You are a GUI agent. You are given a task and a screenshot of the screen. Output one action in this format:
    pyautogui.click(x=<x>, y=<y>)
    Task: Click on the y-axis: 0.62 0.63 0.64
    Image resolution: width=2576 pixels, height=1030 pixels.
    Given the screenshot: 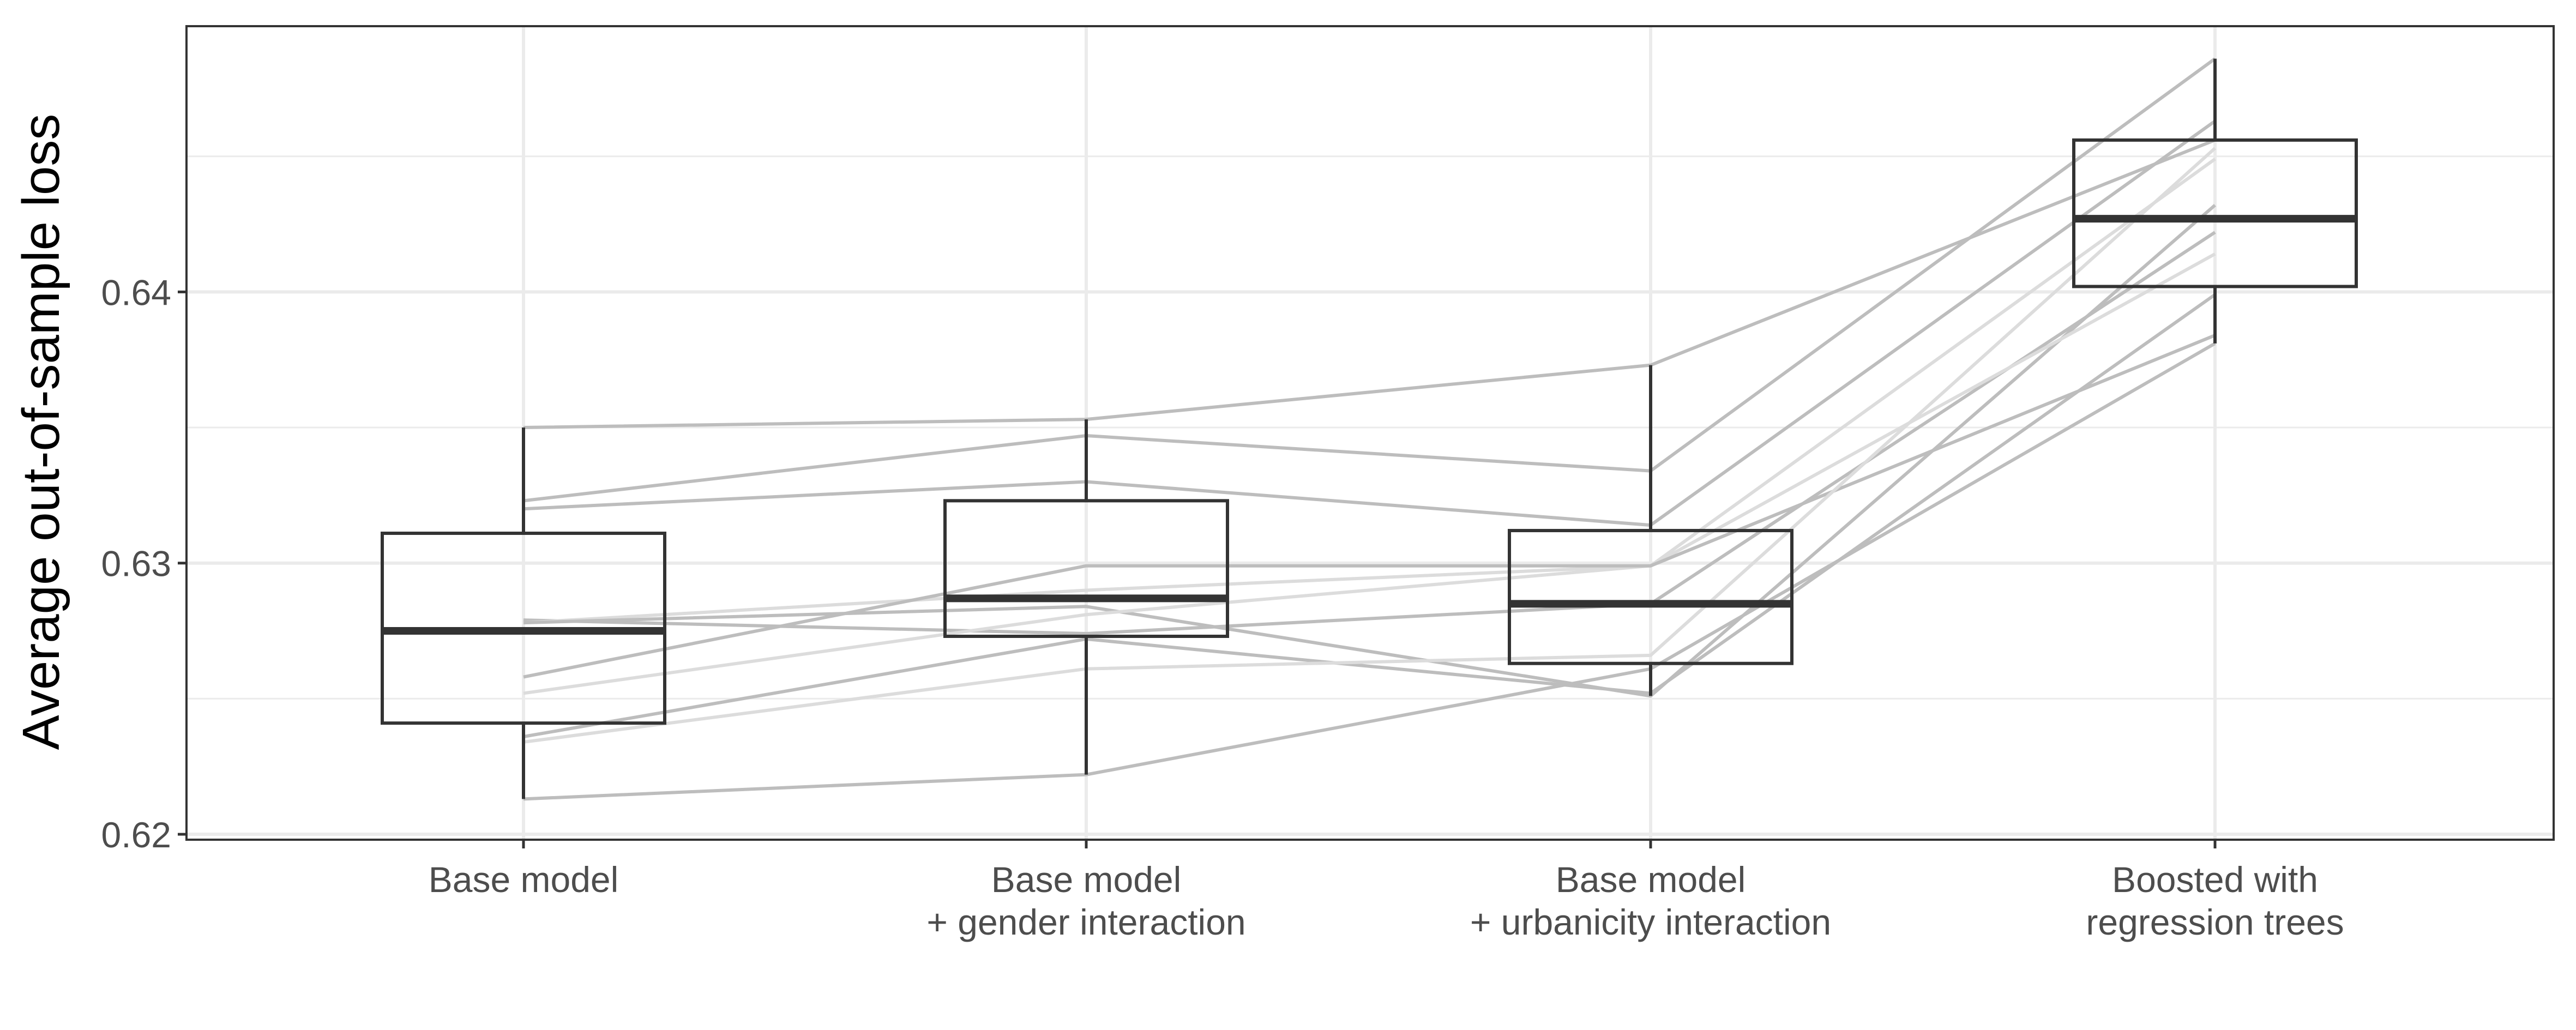 What is the action you would take?
    pyautogui.click(x=143, y=564)
    